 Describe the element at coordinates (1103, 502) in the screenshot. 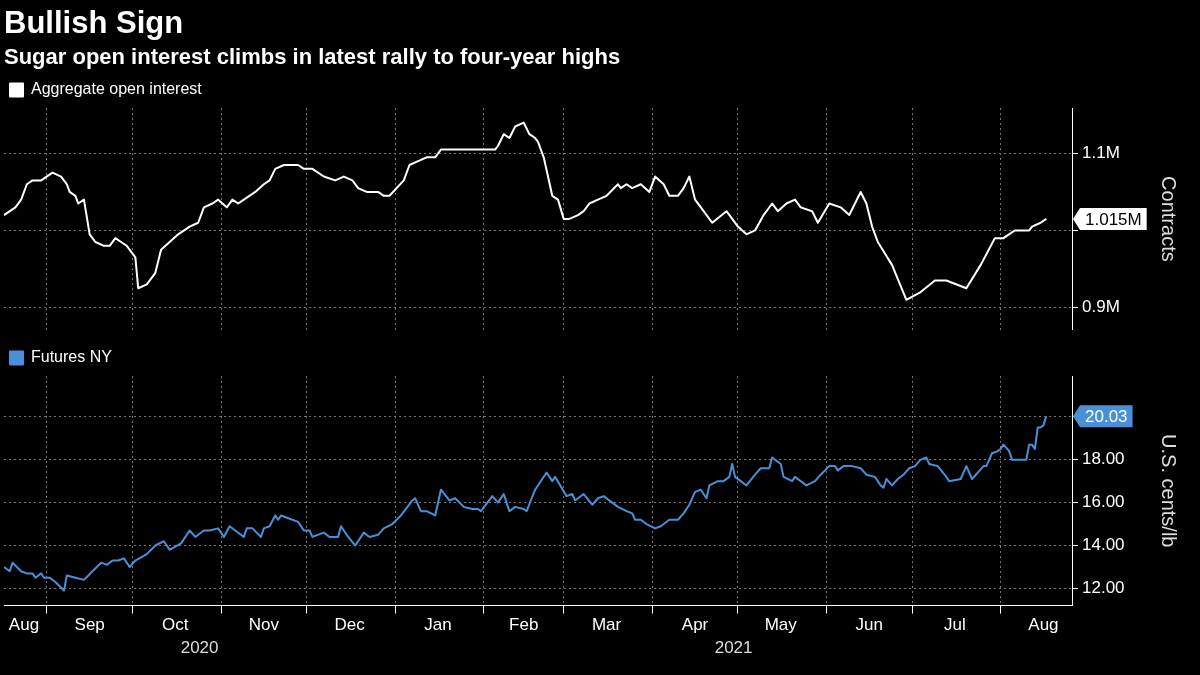

I see `y-tick-label: 16.00` at that location.